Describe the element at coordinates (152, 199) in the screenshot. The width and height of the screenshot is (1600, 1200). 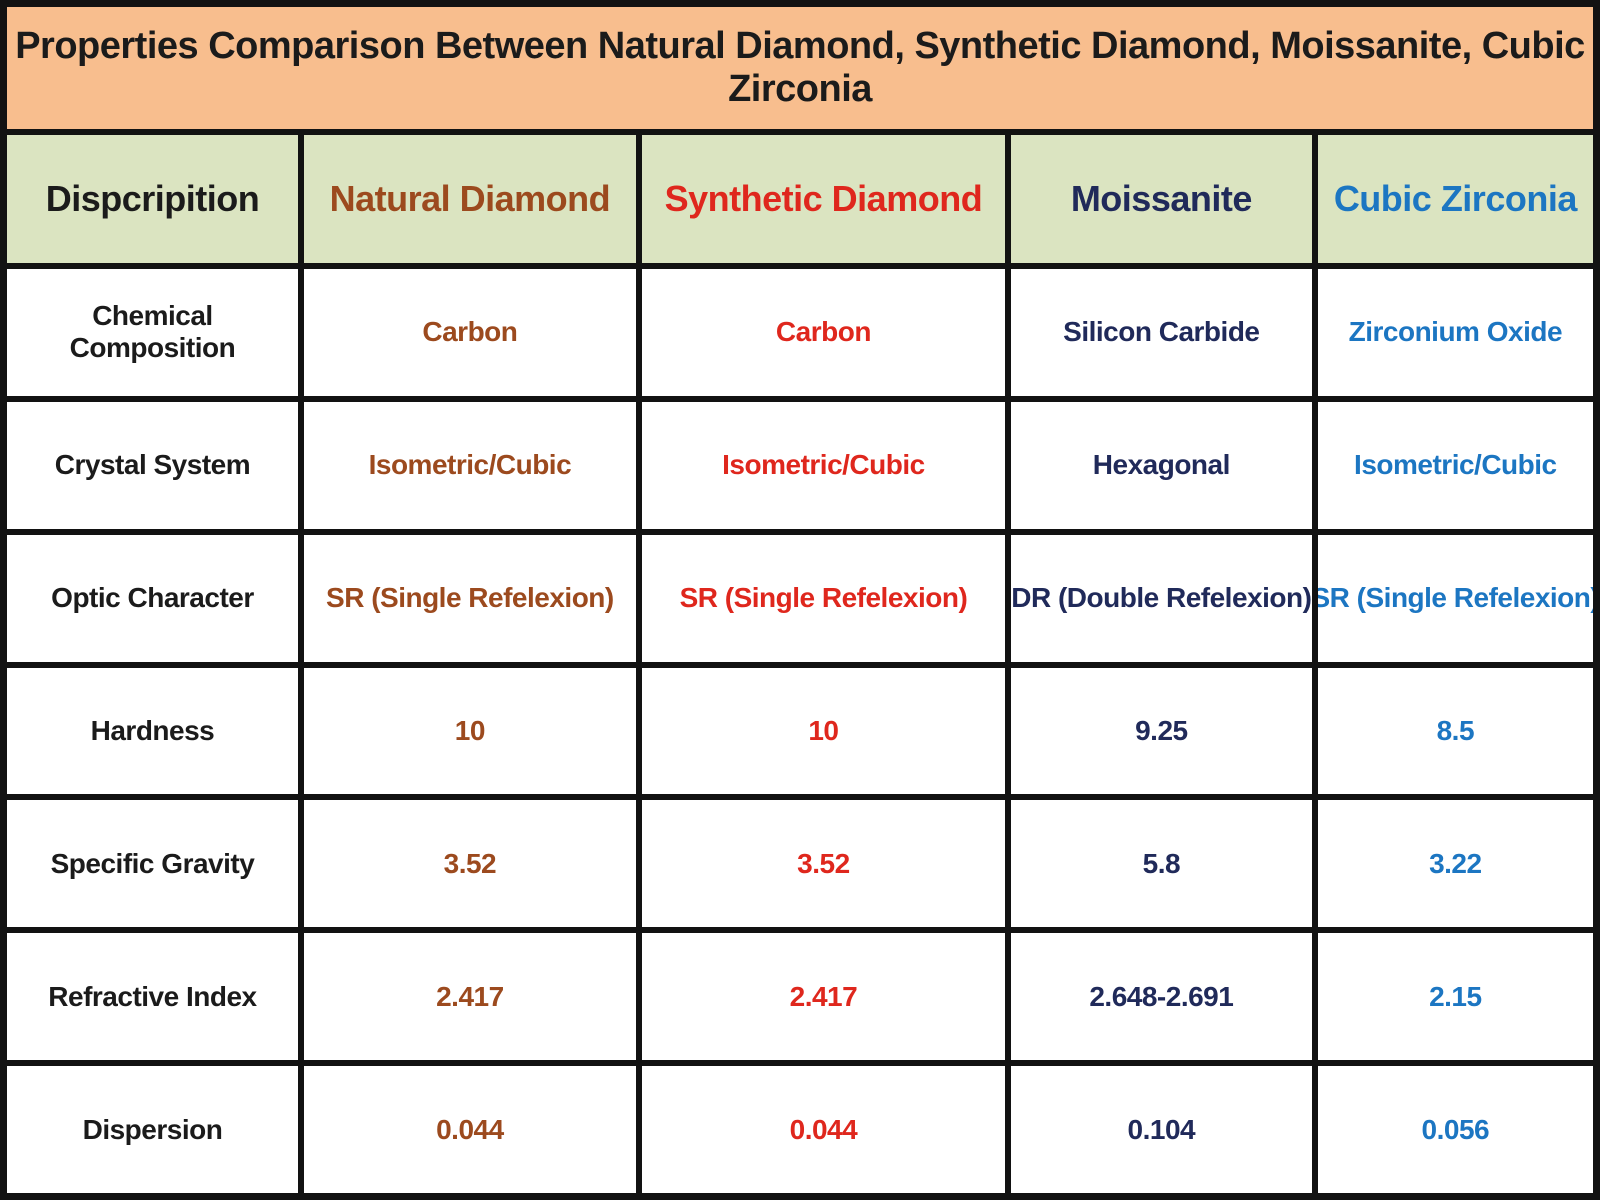
I see `header-cell-description: Dispcripition` at that location.